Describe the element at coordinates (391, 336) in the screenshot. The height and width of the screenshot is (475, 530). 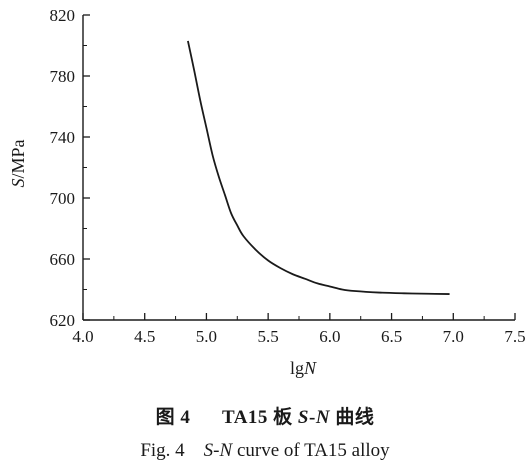
I see `x-tick-label: 6.5` at that location.